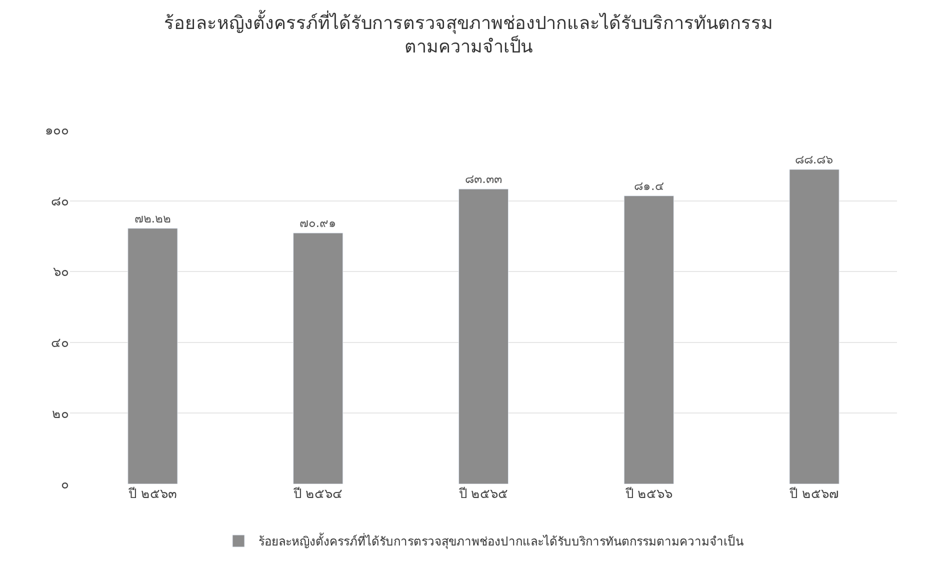 This screenshot has height=584, width=937. I want to click on y-tick-label: ๖๐, so click(61, 272).